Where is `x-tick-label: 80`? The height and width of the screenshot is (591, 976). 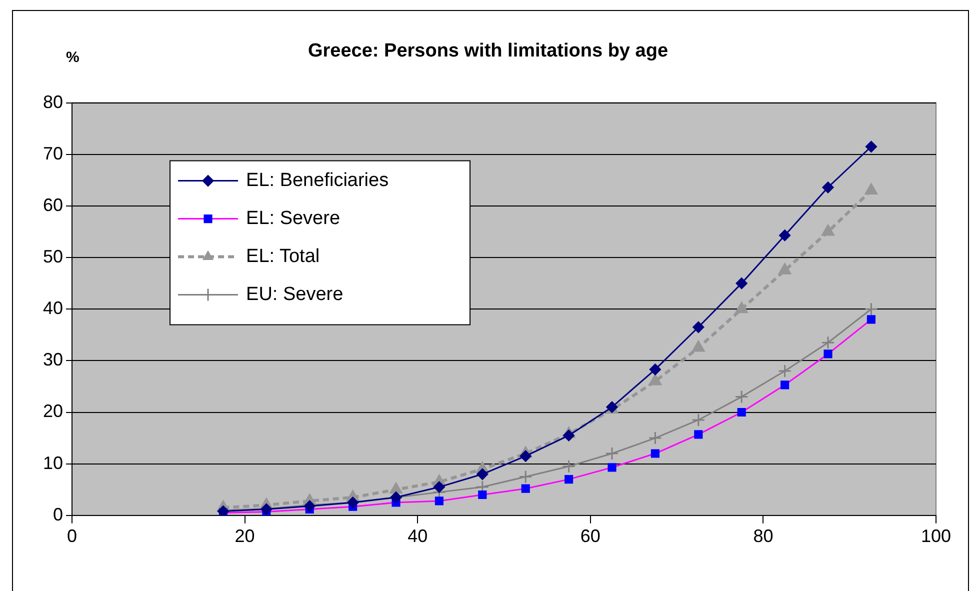
x-tick-label: 80 is located at coordinates (763, 536).